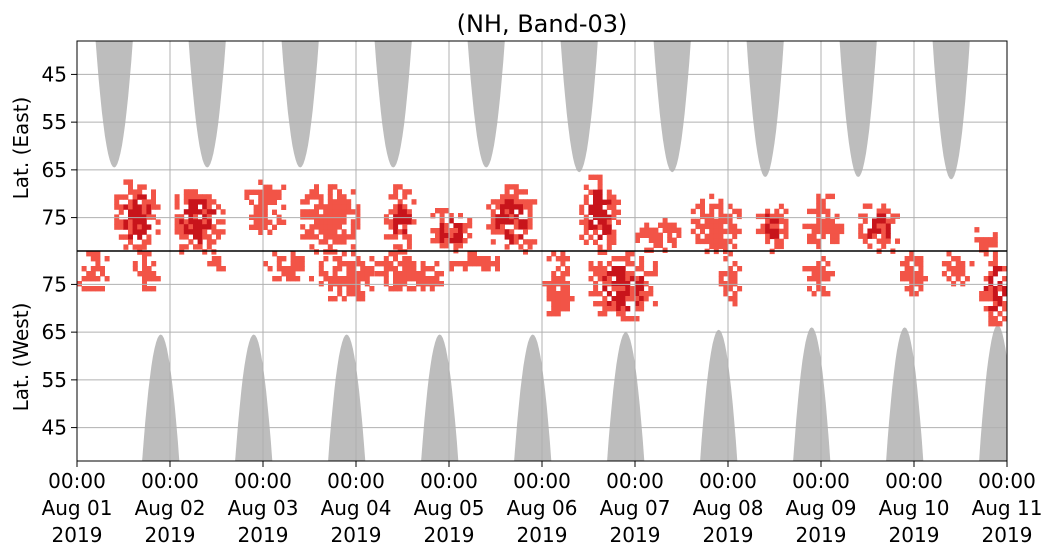 This screenshot has height=556, width=1056. Describe the element at coordinates (21, 148) in the screenshot. I see `y-axis-label-east: Lat. (East)` at that location.